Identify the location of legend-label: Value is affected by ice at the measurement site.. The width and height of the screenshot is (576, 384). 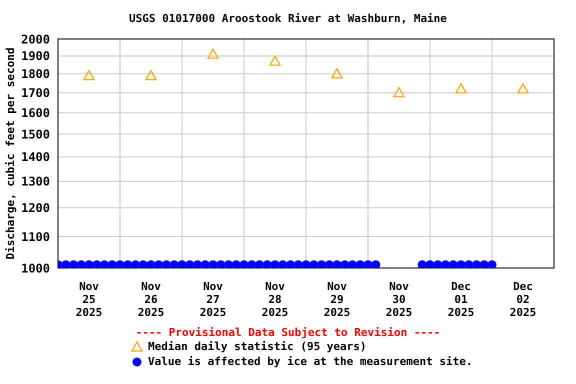
(310, 361).